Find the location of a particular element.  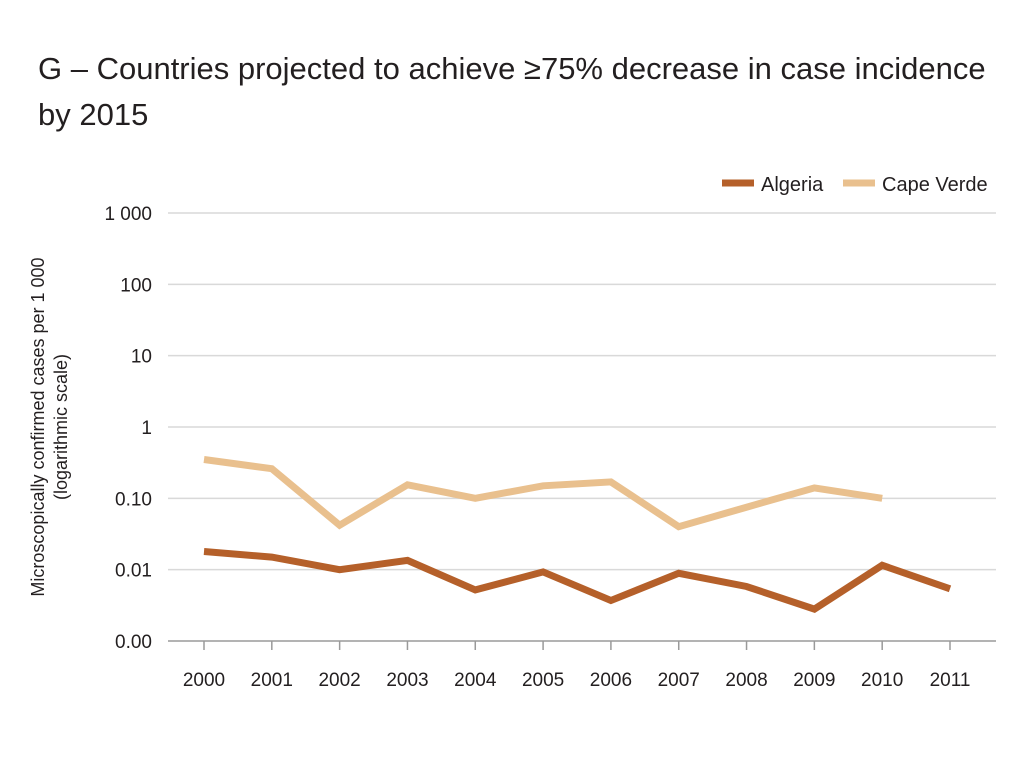

x-tick-label: 2009 is located at coordinates (814, 680).